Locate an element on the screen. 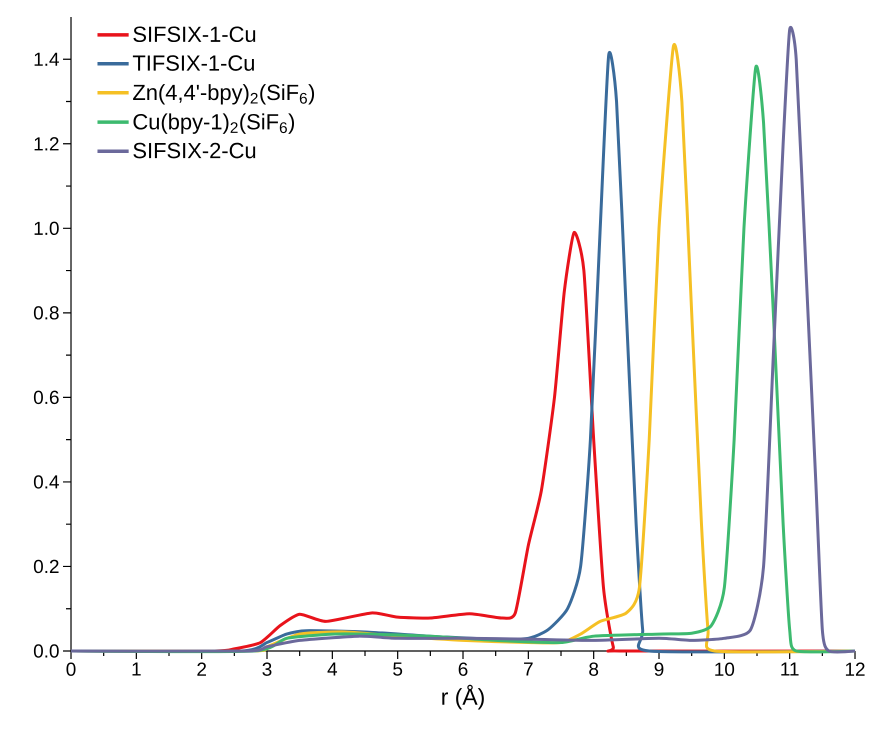 The height and width of the screenshot is (747, 875). x-tick-label: 12 is located at coordinates (855, 669).